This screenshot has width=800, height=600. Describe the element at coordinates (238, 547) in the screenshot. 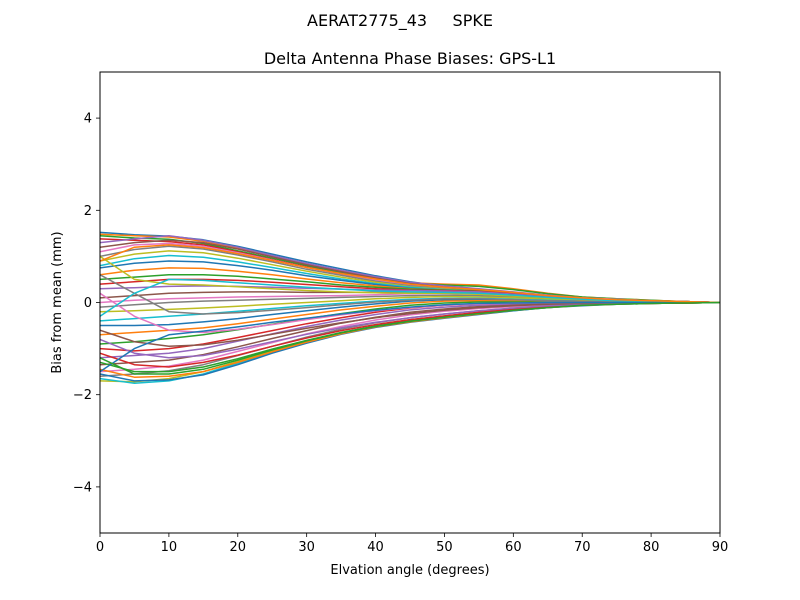

I see `x-tick-label: 20` at that location.